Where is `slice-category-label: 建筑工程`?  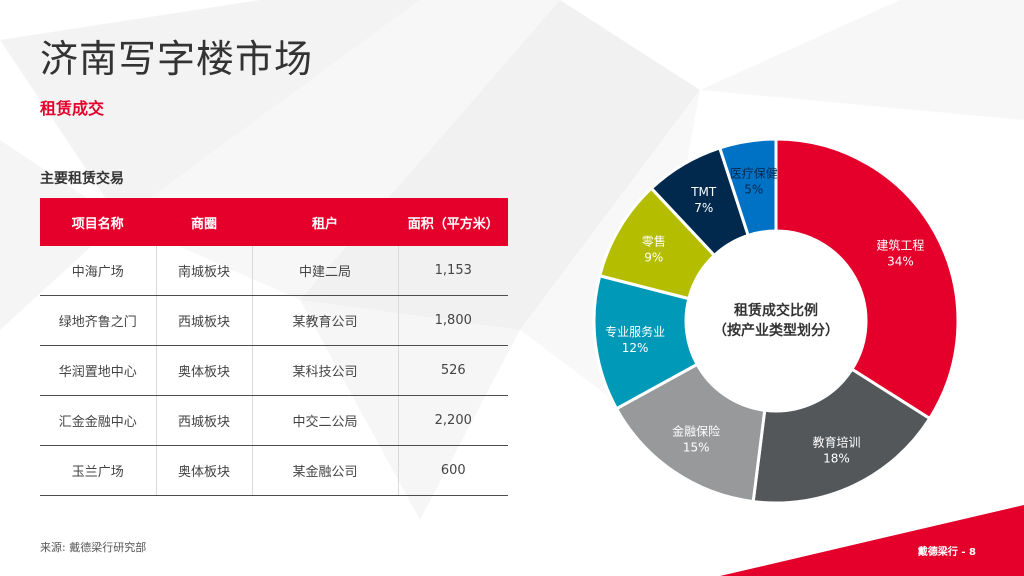
slice-category-label: 建筑工程 is located at coordinates (900, 245).